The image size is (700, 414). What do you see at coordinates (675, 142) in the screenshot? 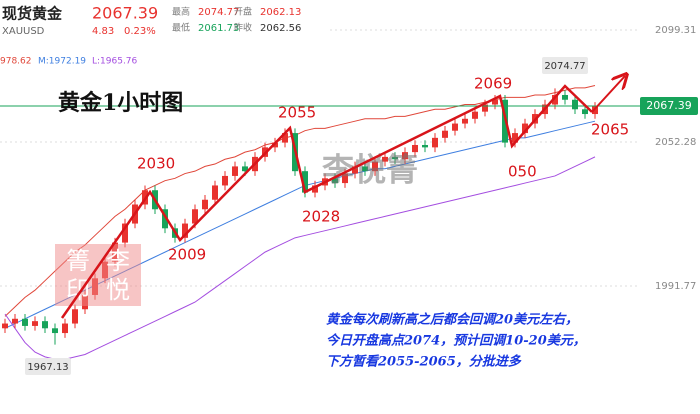
I see `y-tick-label: 2052.28` at bounding box center [675, 142].